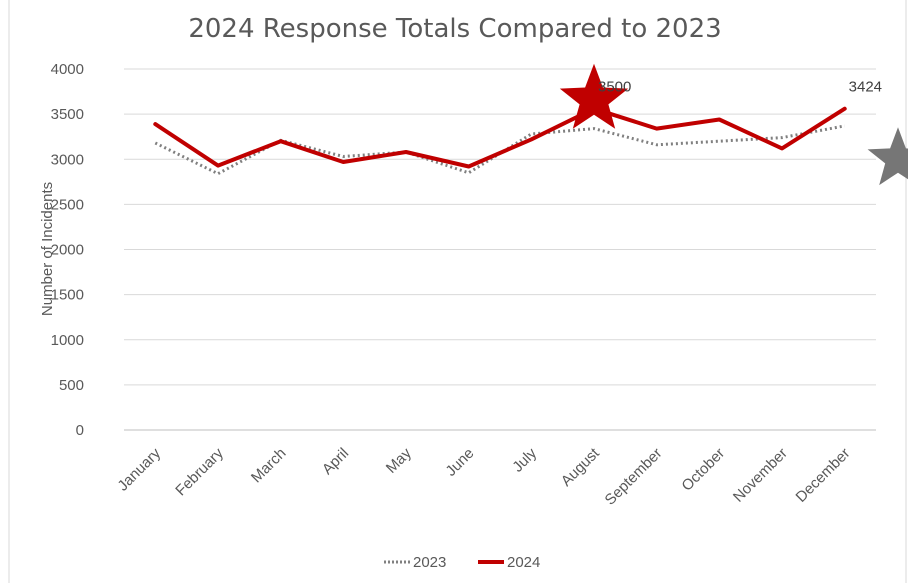  I want to click on series-lines, so click(500, 141).